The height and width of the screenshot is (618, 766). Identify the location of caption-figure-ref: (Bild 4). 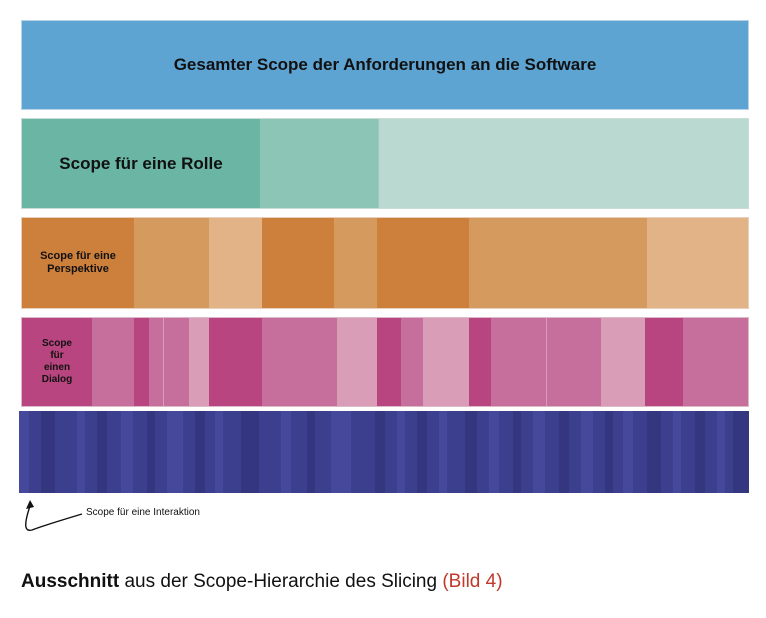
(472, 581).